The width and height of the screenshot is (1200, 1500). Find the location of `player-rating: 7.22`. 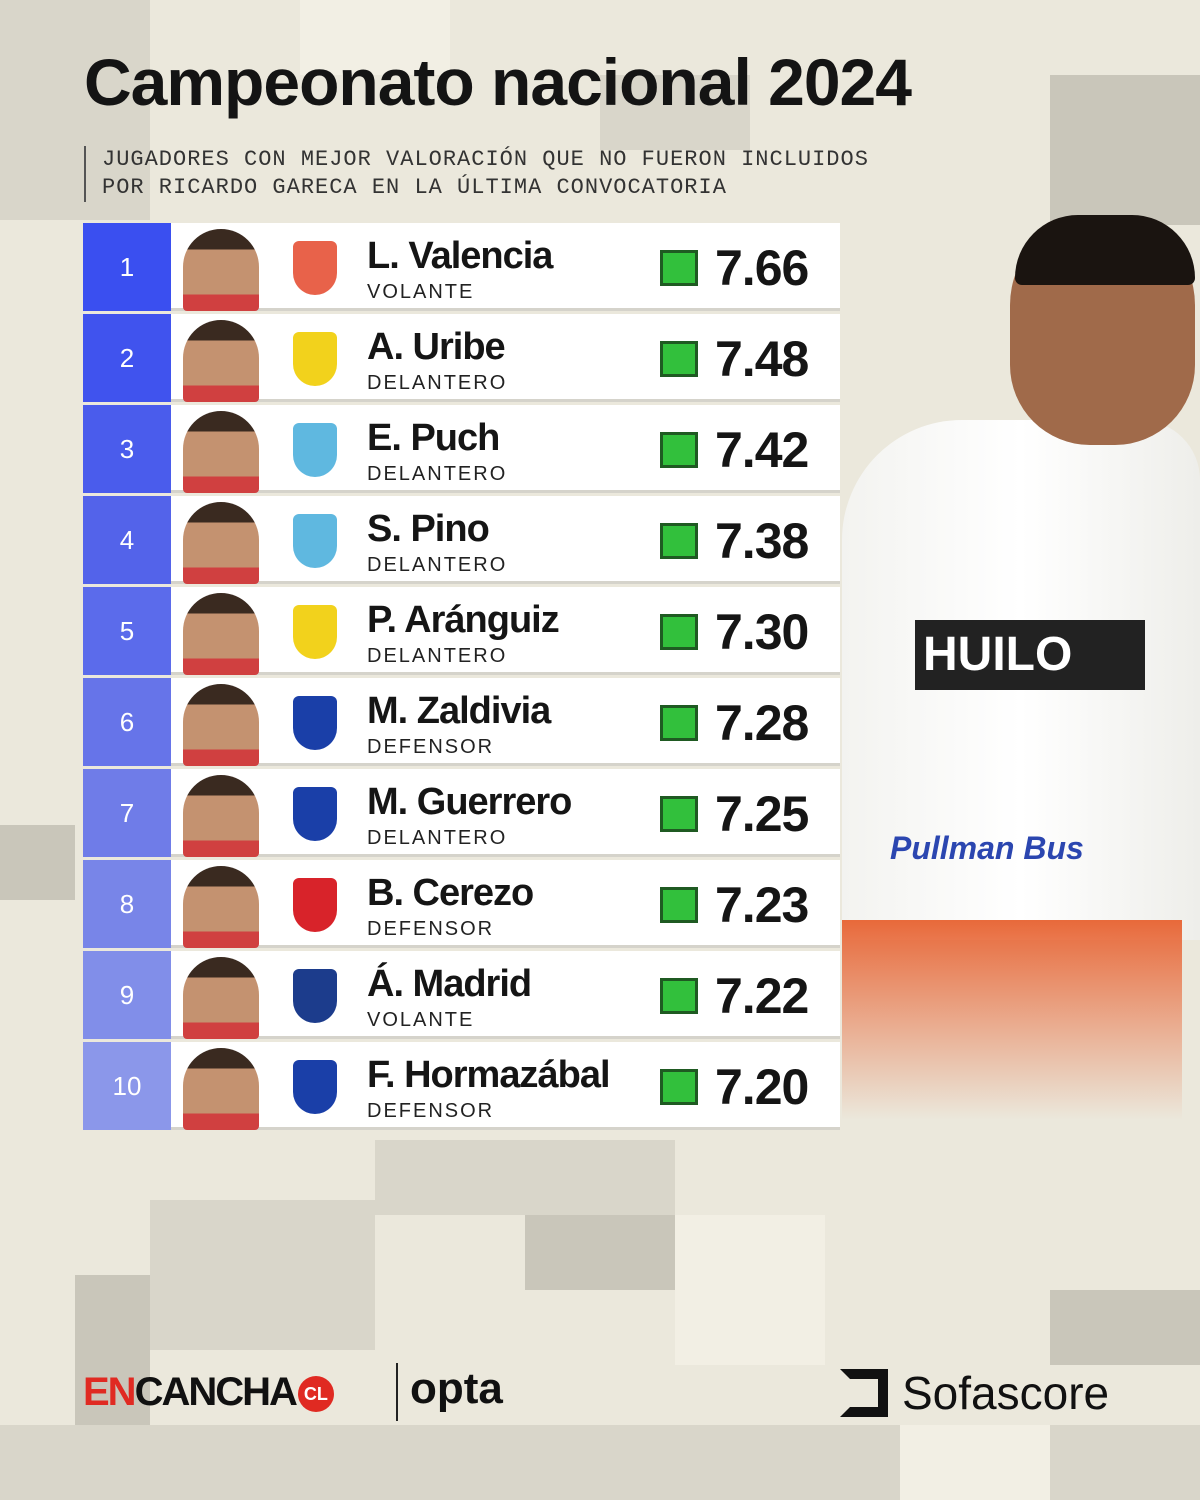

player-rating: 7.22 is located at coordinates (762, 996).